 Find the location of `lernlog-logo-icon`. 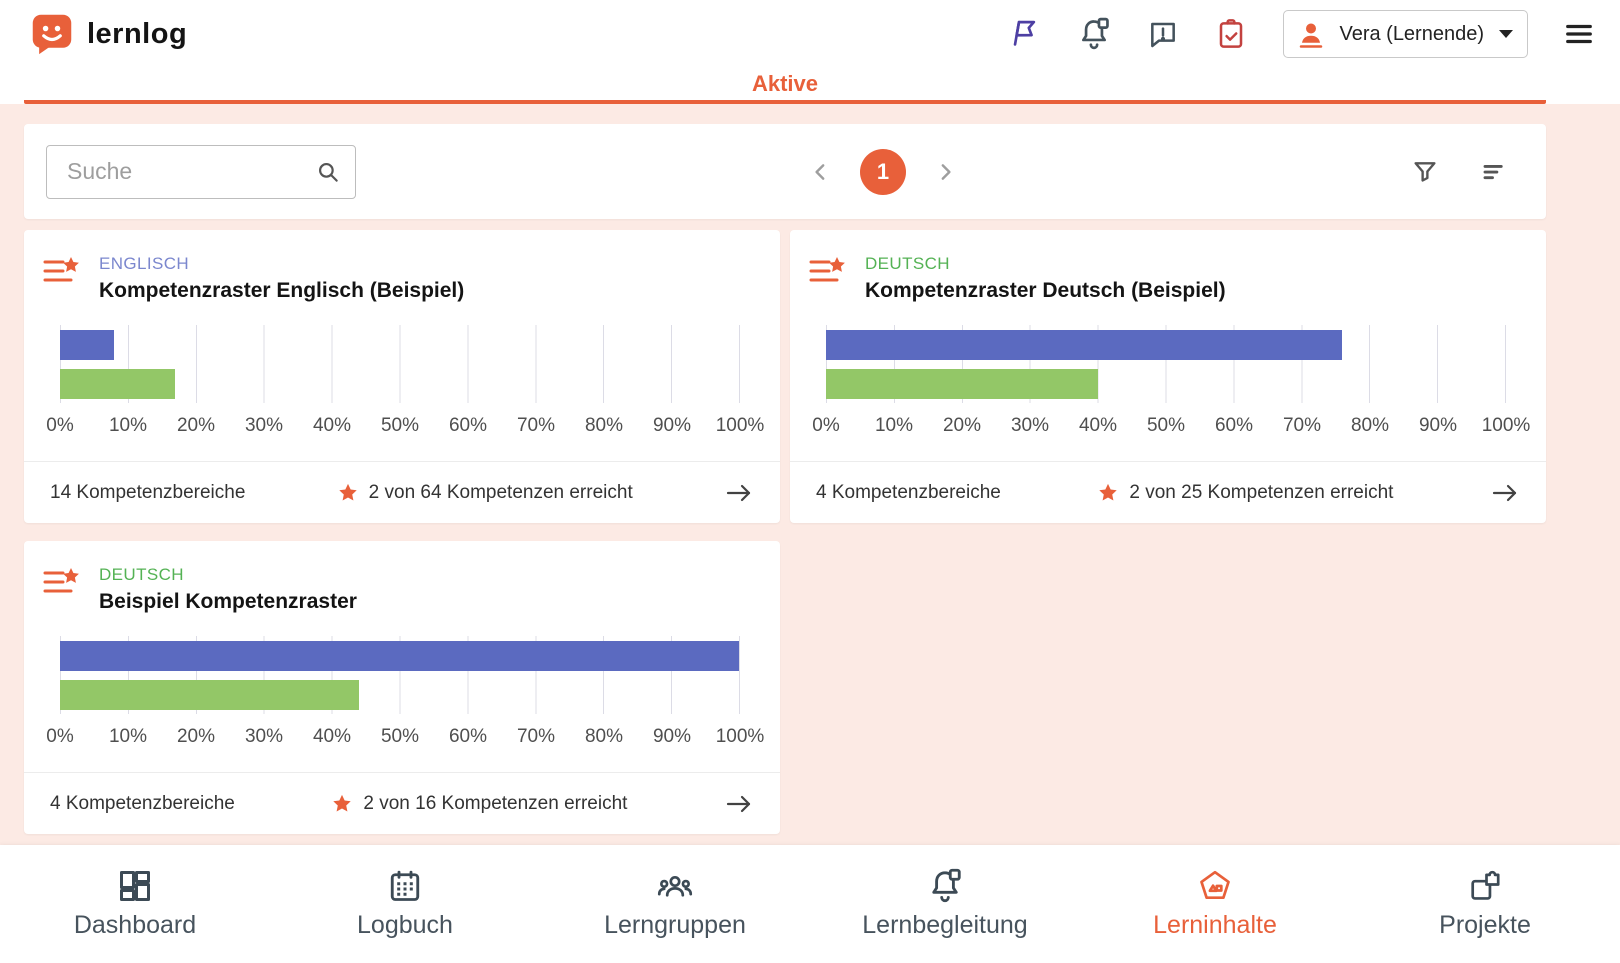

lernlog-logo-icon is located at coordinates (52, 34).